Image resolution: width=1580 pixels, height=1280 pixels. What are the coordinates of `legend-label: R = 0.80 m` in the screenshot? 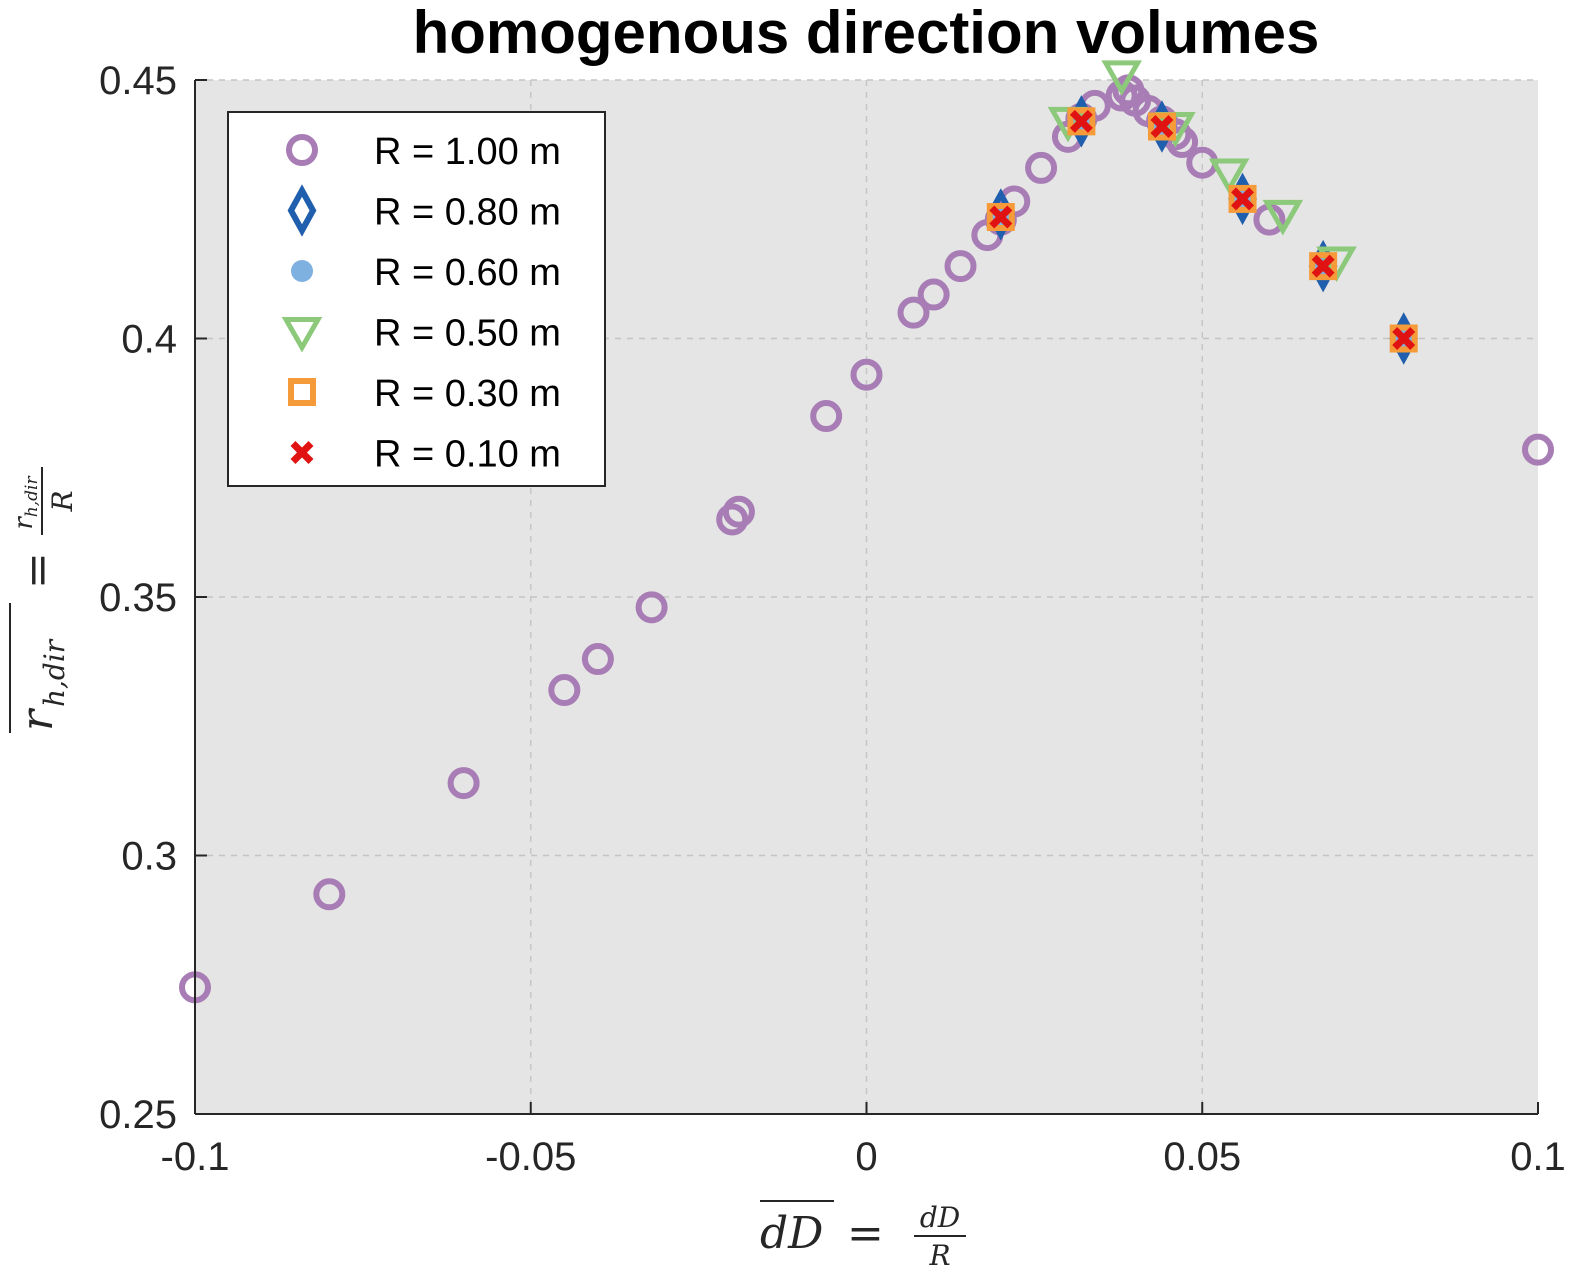 It's located at (467, 213).